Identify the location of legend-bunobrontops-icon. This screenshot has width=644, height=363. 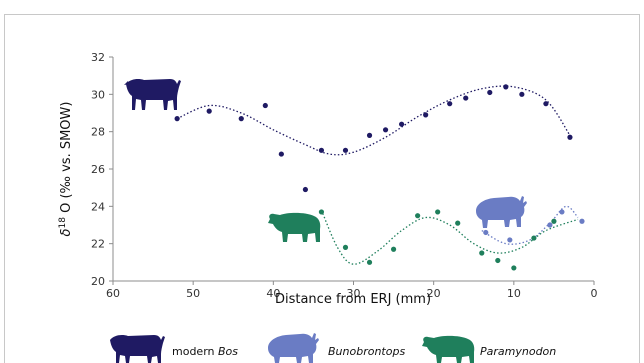
(293, 348).